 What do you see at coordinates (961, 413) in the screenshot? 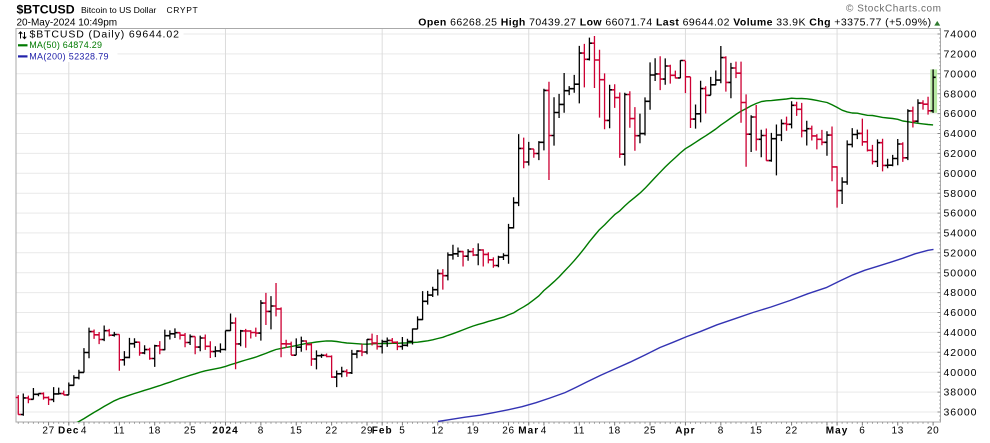
I see `svg-text: 36000` at bounding box center [961, 413].